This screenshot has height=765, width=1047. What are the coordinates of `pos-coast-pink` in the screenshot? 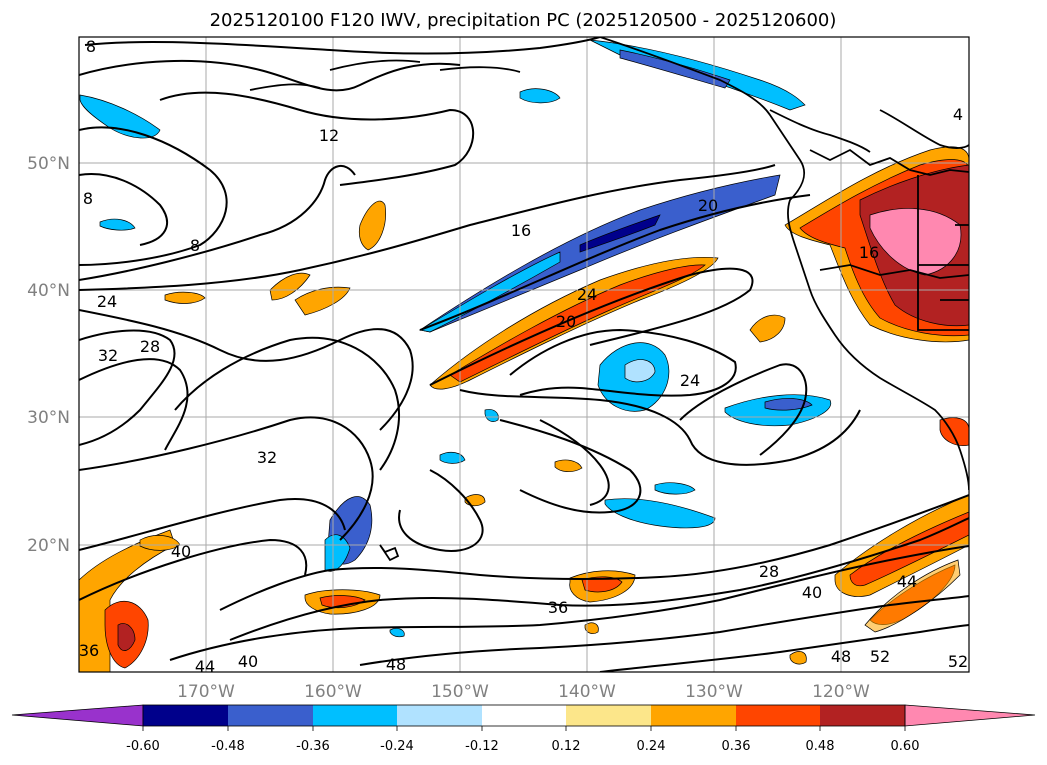 It's located at (915, 242).